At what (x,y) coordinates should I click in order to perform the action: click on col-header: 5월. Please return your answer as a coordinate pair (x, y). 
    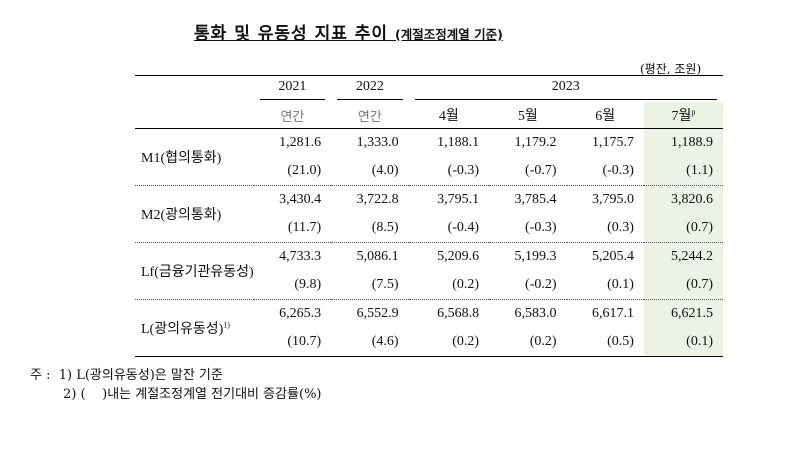
    Looking at the image, I should click on (528, 115).